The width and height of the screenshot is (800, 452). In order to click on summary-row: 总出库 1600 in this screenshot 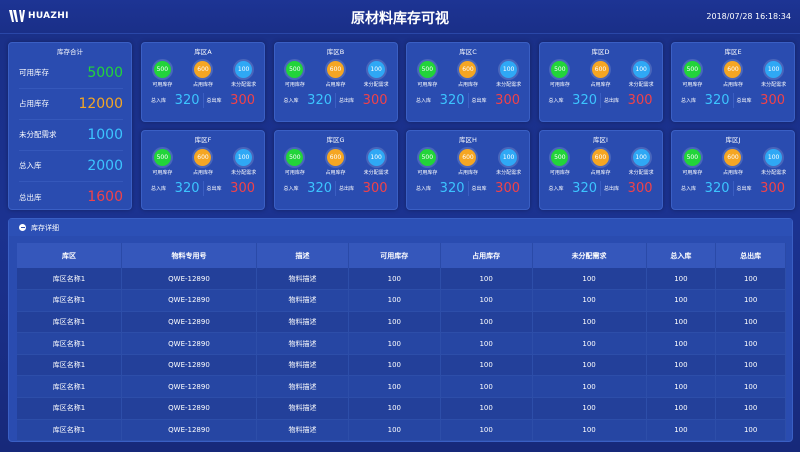, I will do `click(71, 197)`.